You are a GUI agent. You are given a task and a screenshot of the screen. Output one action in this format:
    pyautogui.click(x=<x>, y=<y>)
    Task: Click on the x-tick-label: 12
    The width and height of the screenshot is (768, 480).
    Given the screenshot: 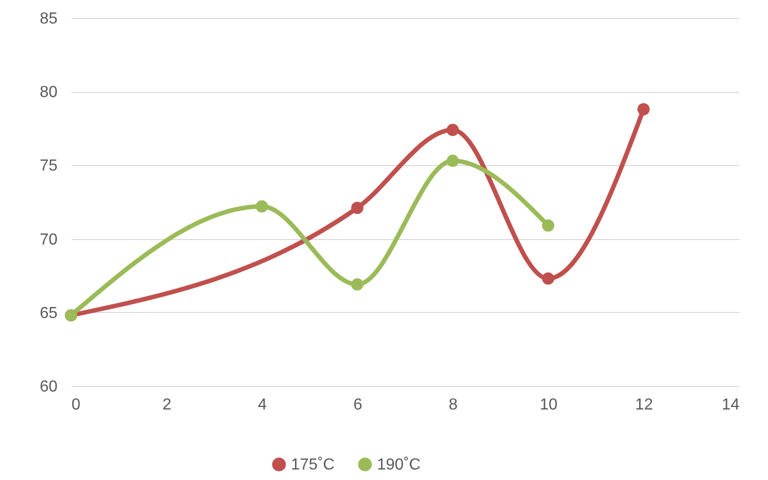 What is the action you would take?
    pyautogui.click(x=644, y=405)
    